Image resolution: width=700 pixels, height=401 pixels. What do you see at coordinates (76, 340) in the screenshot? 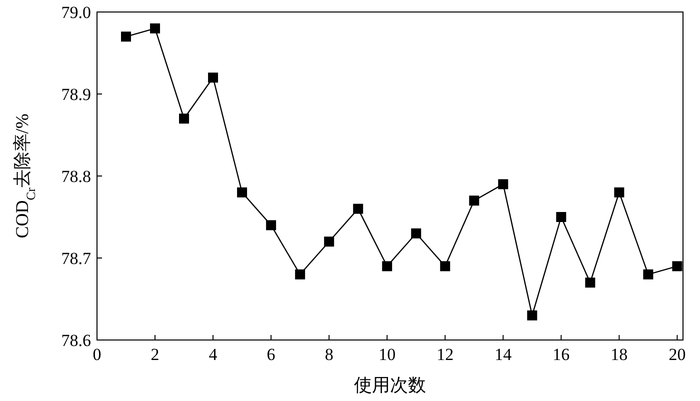
I see `y-tick-label: 78.6` at bounding box center [76, 340].